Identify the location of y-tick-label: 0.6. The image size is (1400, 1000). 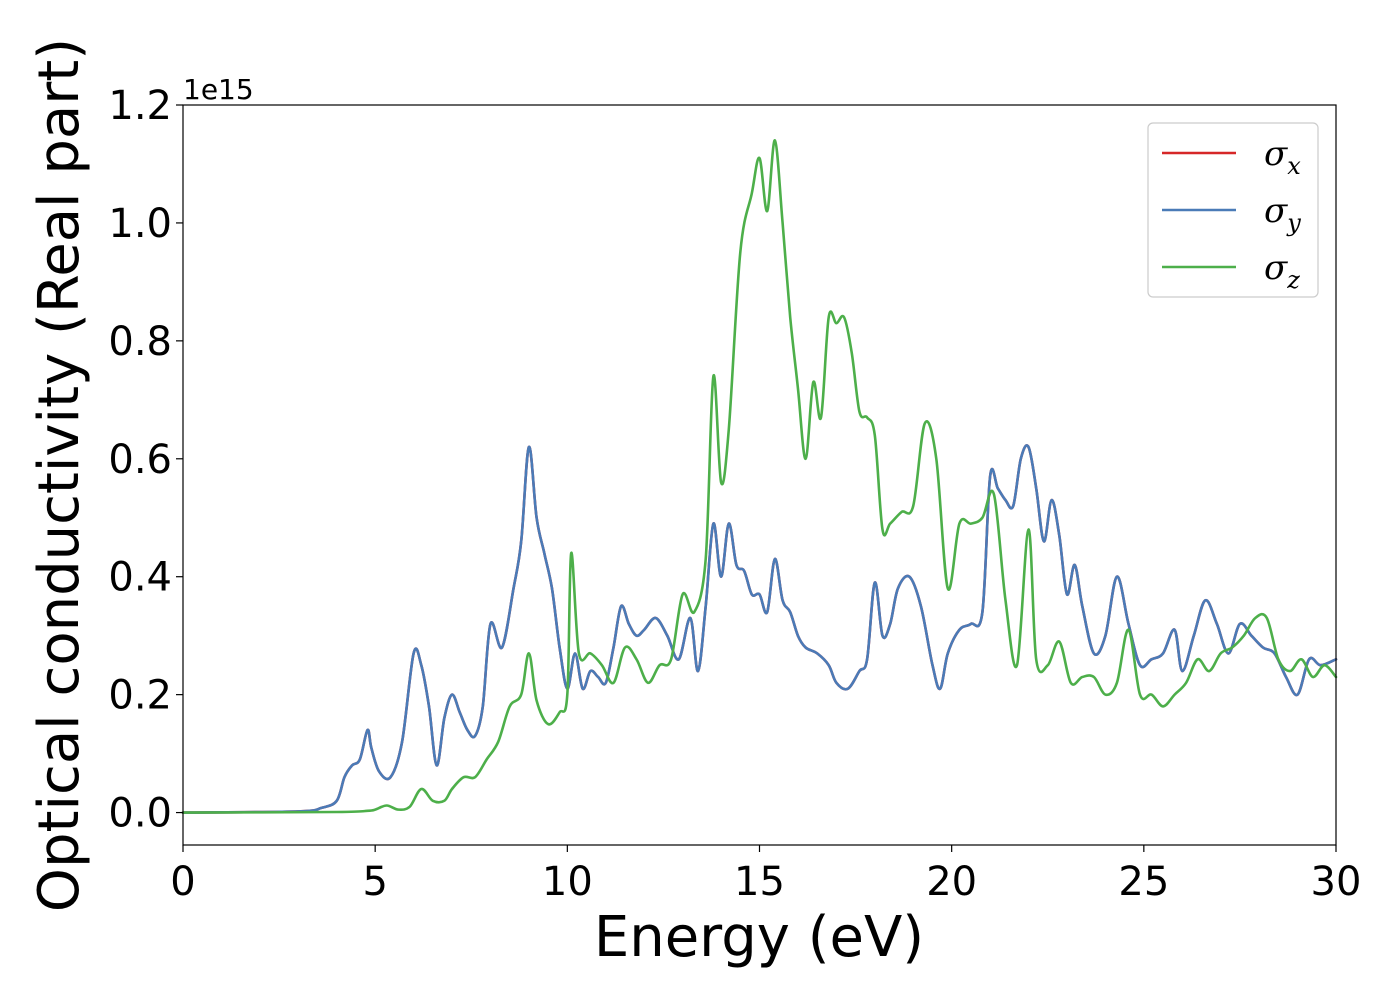
(140, 460).